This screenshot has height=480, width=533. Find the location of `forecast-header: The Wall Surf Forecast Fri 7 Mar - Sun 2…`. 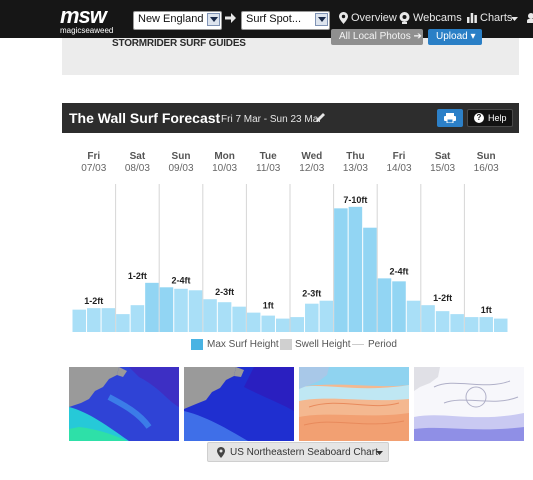

forecast-header: The Wall Surf Forecast Fri 7 Mar - Sun 2… is located at coordinates (290, 118).